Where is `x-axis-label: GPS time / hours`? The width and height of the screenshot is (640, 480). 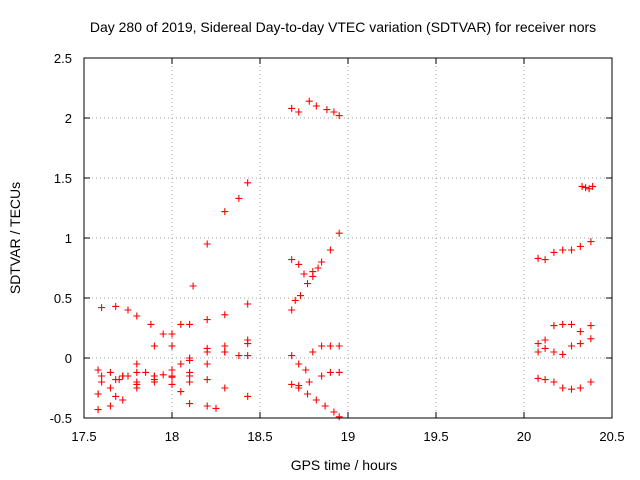
x-axis-label: GPS time / hours is located at coordinates (344, 465).